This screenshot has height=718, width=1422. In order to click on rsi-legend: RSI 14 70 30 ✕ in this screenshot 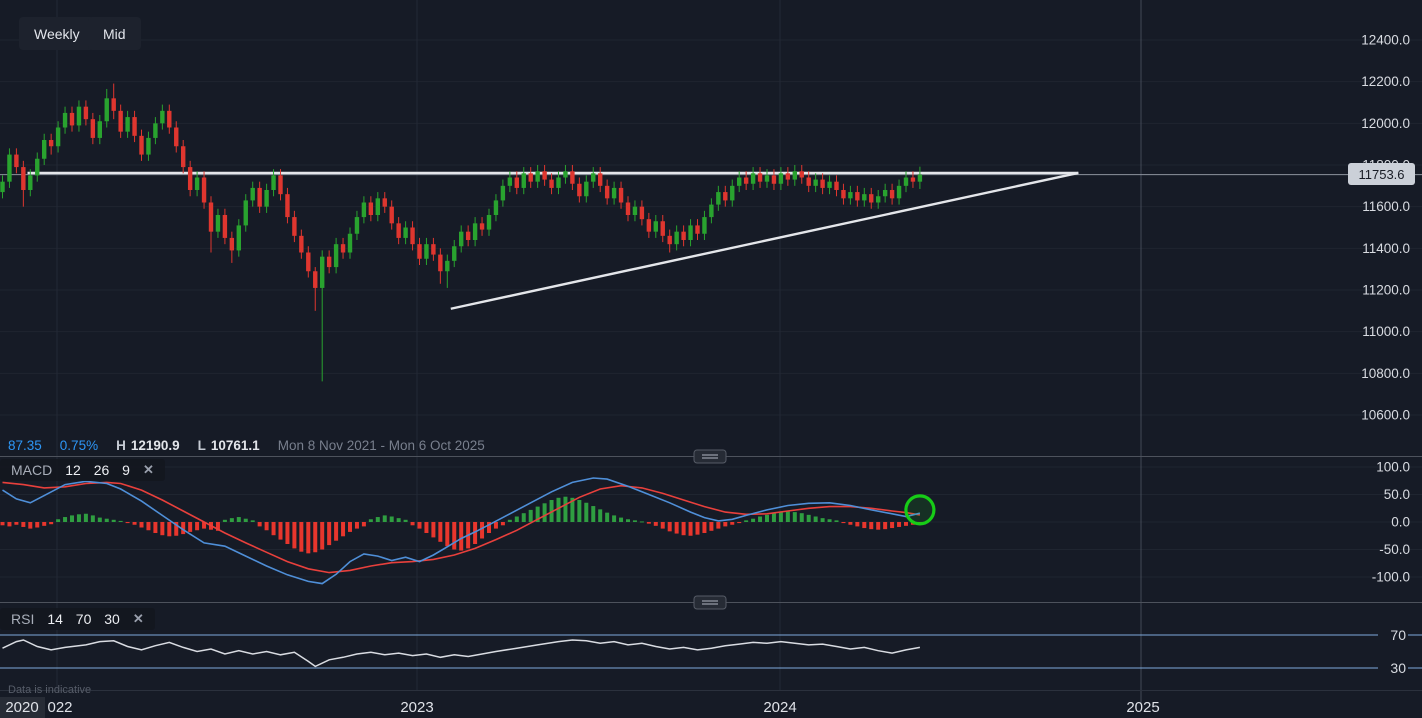, I will do `click(77, 619)`.